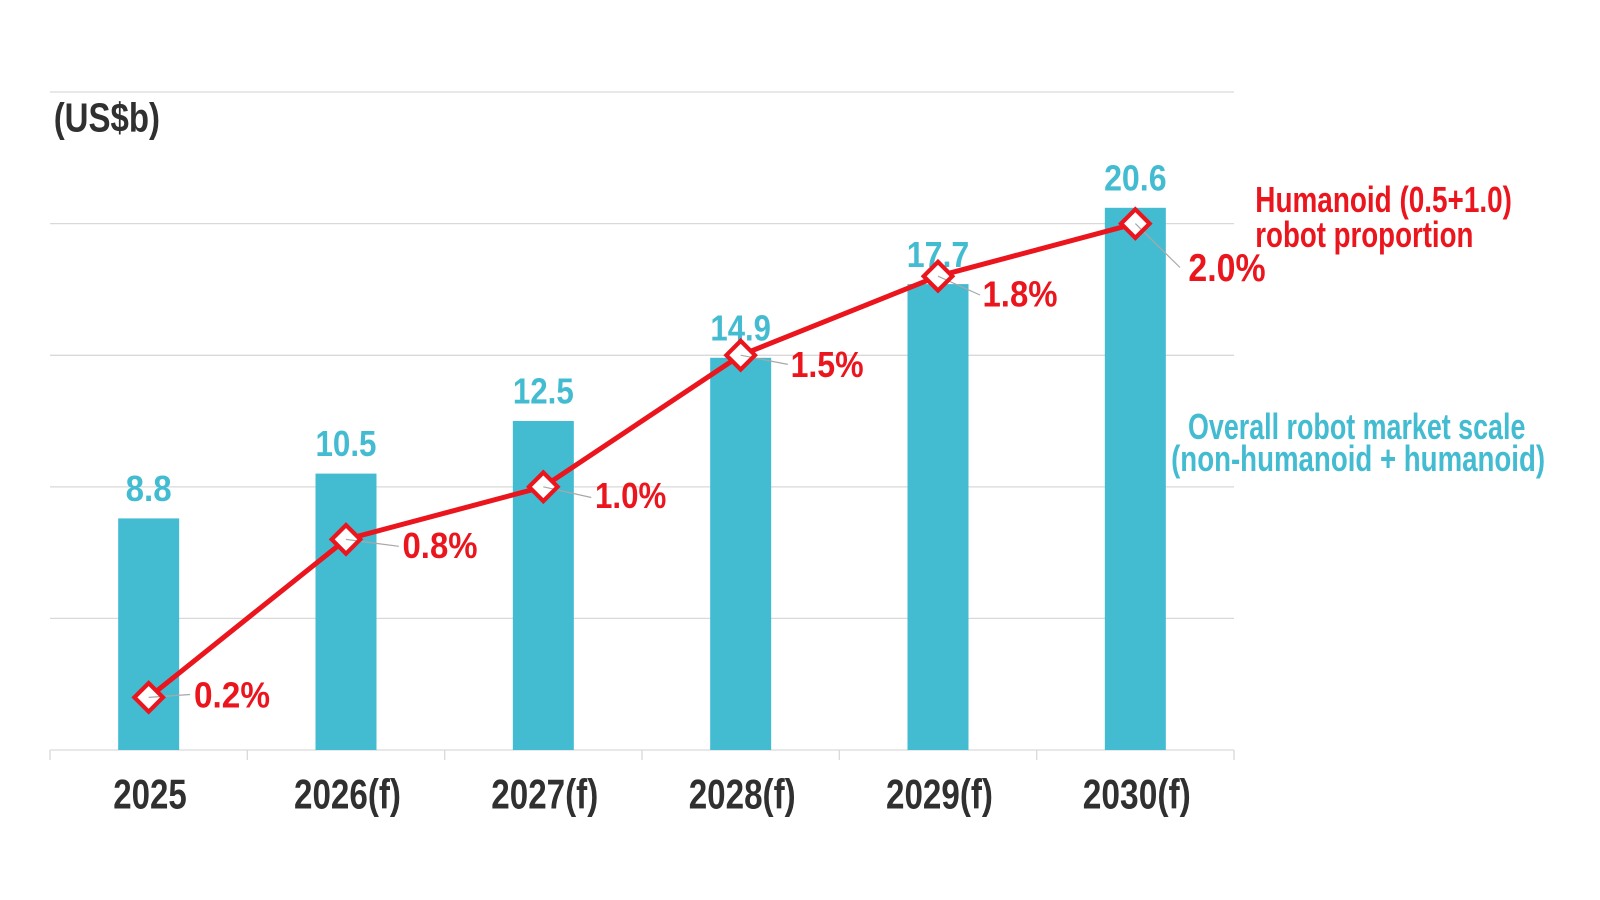 This screenshot has width=1600, height=900. What do you see at coordinates (347, 794) in the screenshot?
I see `svg-text: 2026(f)` at bounding box center [347, 794].